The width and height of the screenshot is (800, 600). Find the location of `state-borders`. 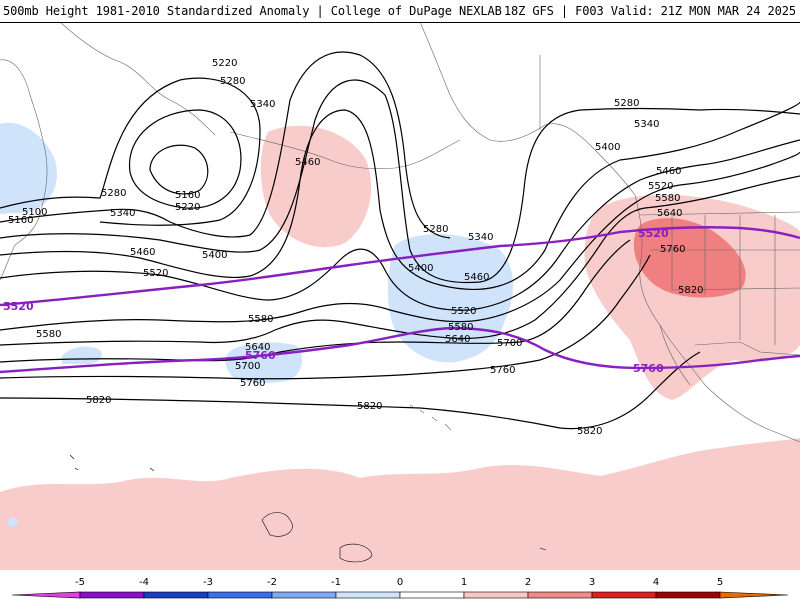

state-borders is located at coordinates (725, 280).